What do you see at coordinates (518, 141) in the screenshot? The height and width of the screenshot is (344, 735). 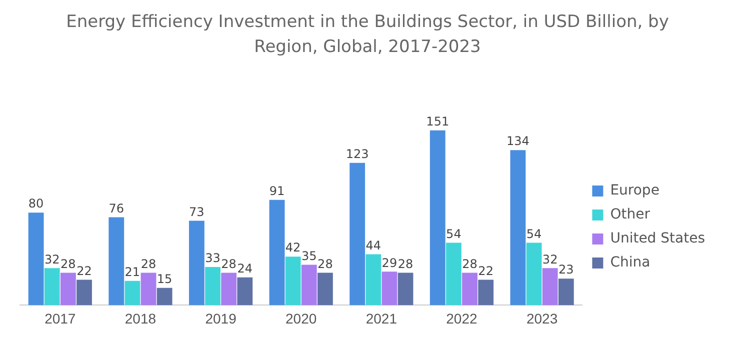 I see `data-label: 134` at bounding box center [518, 141].